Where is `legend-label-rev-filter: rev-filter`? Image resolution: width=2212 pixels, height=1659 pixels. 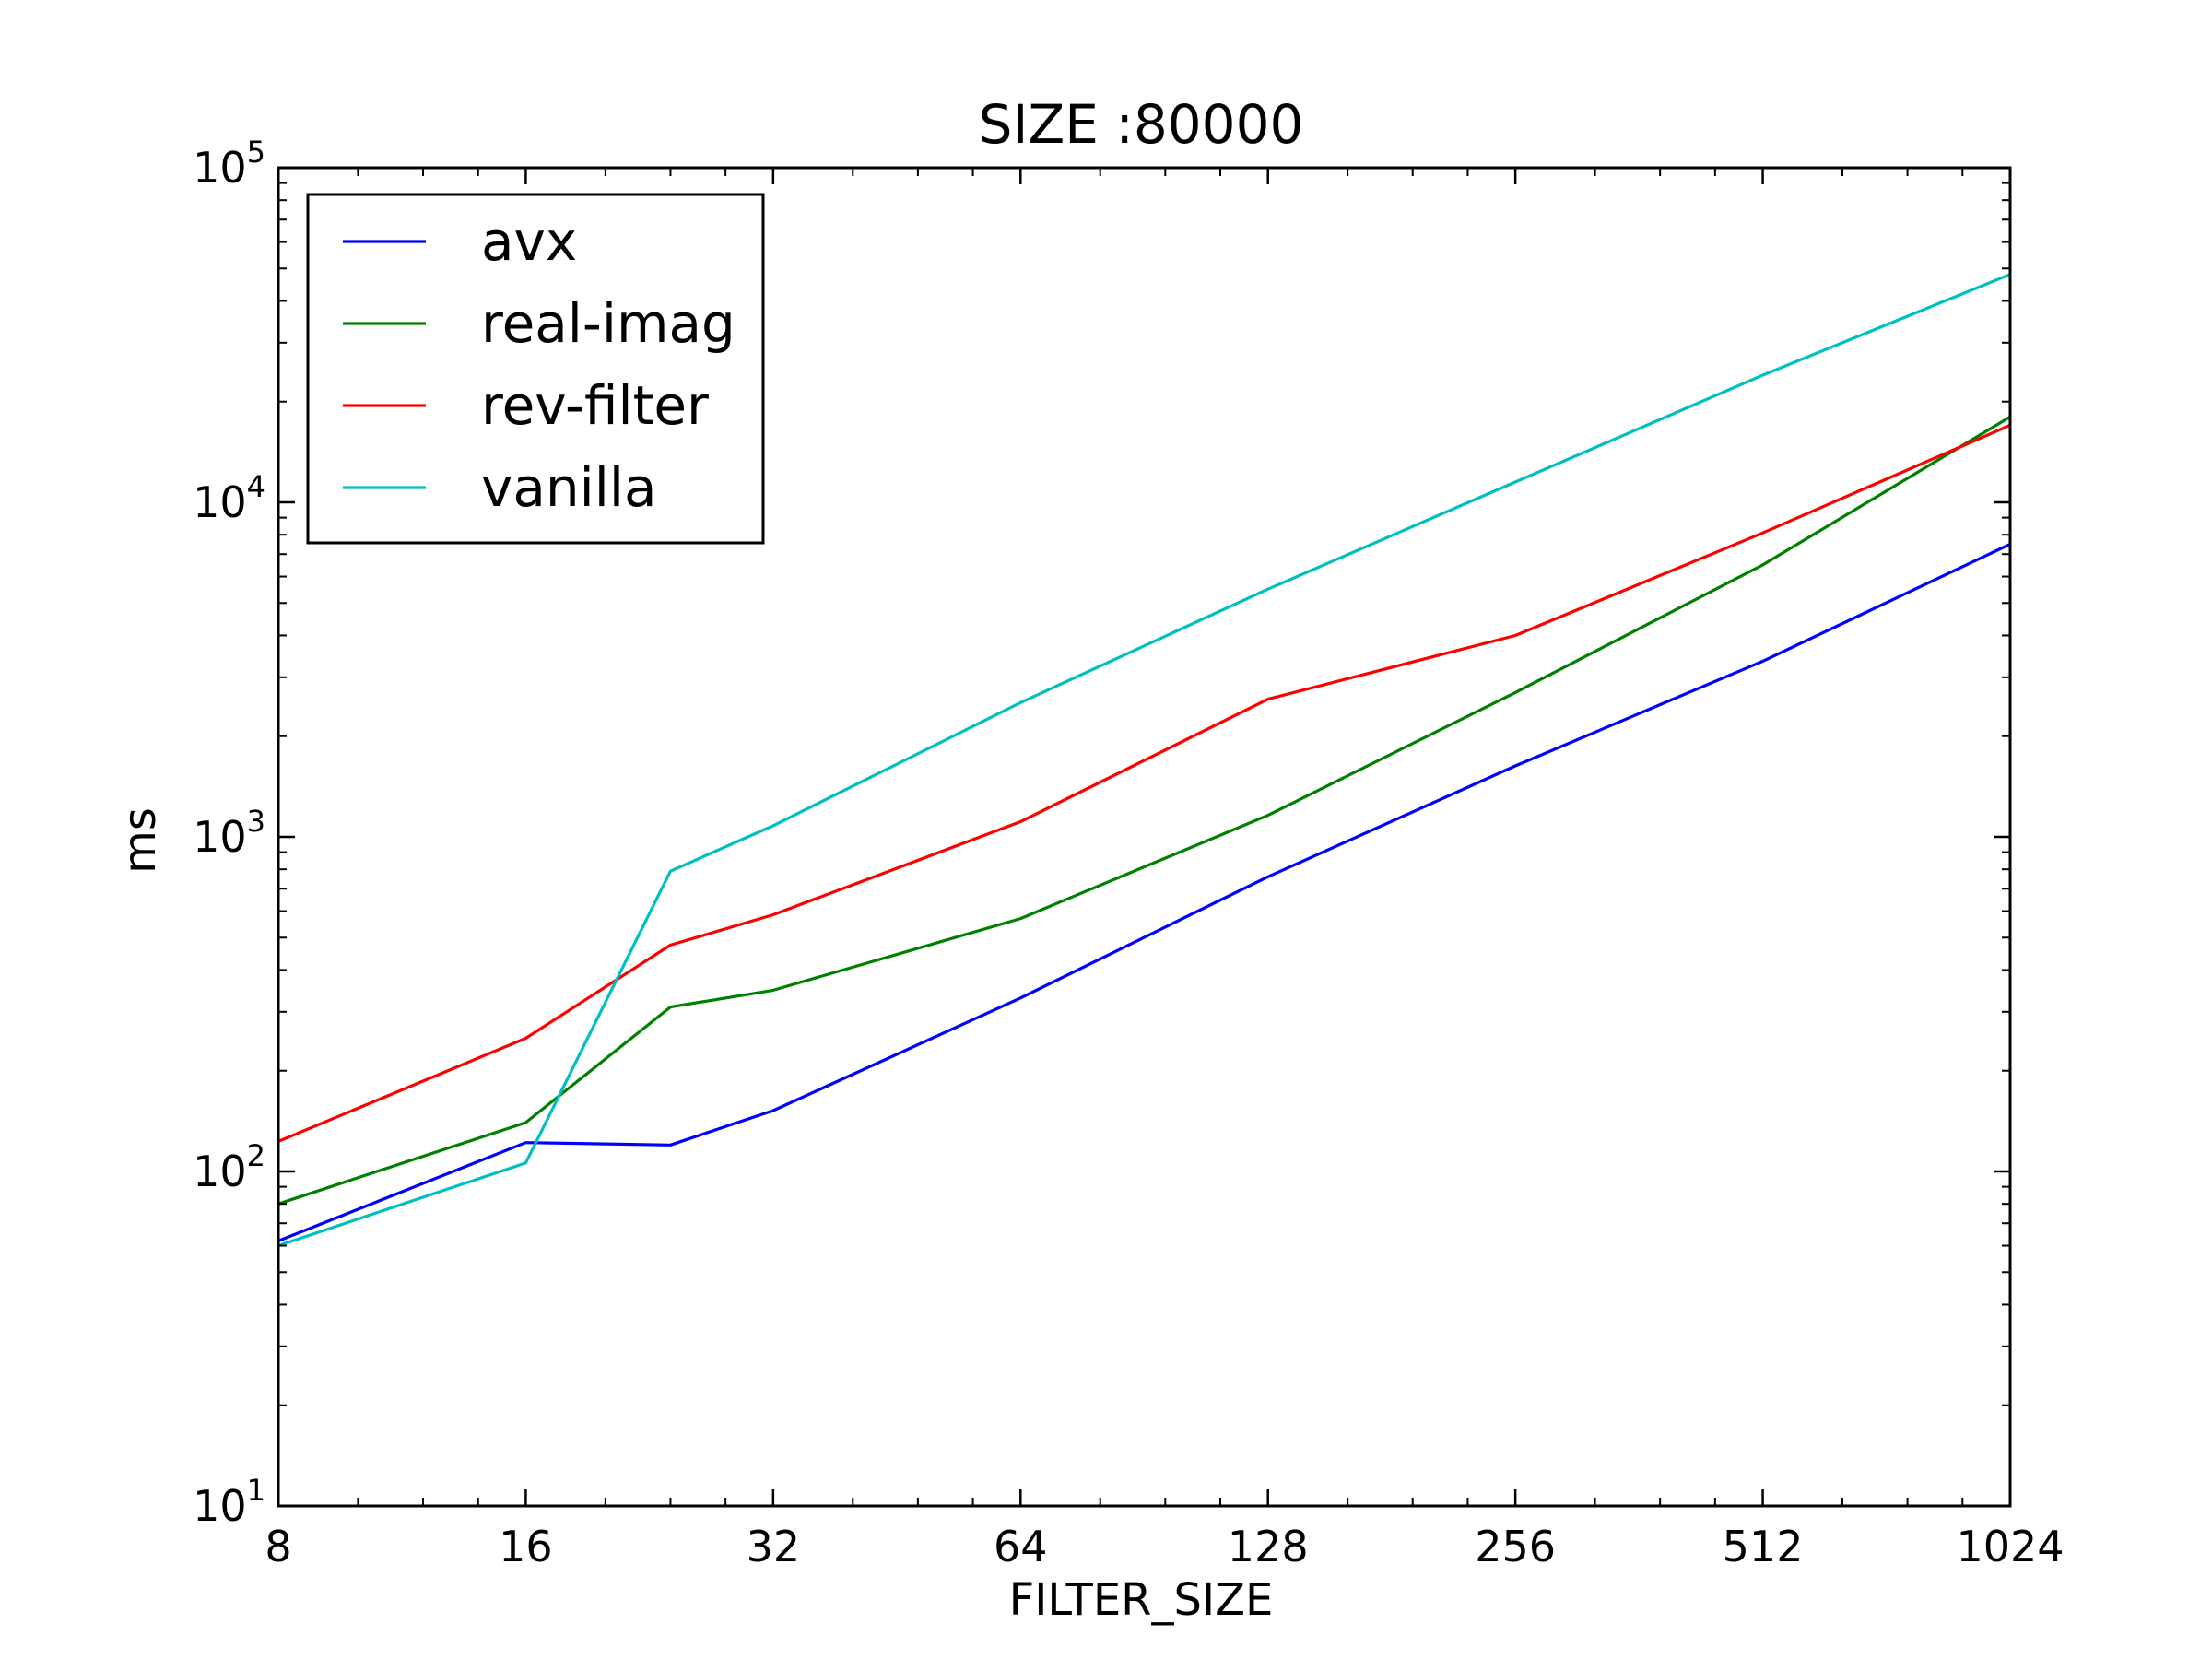 legend-label-rev-filter: rev-filter is located at coordinates (595, 405).